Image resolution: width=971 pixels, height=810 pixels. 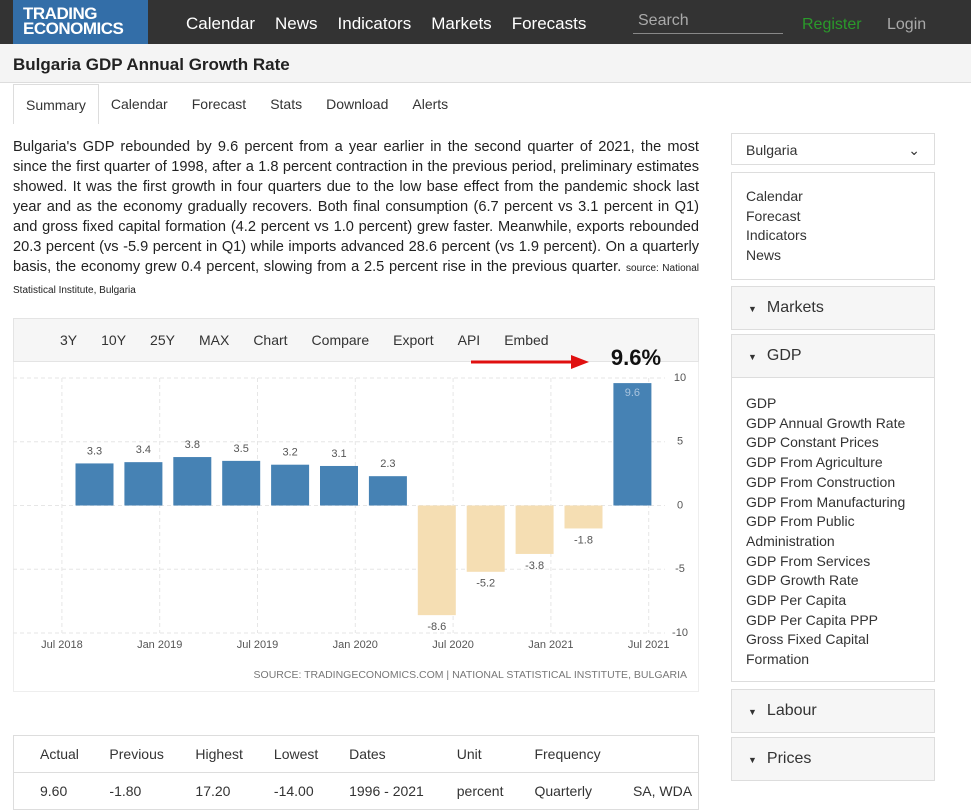 What do you see at coordinates (526, 340) in the screenshot?
I see `toolbar-button: Embed` at bounding box center [526, 340].